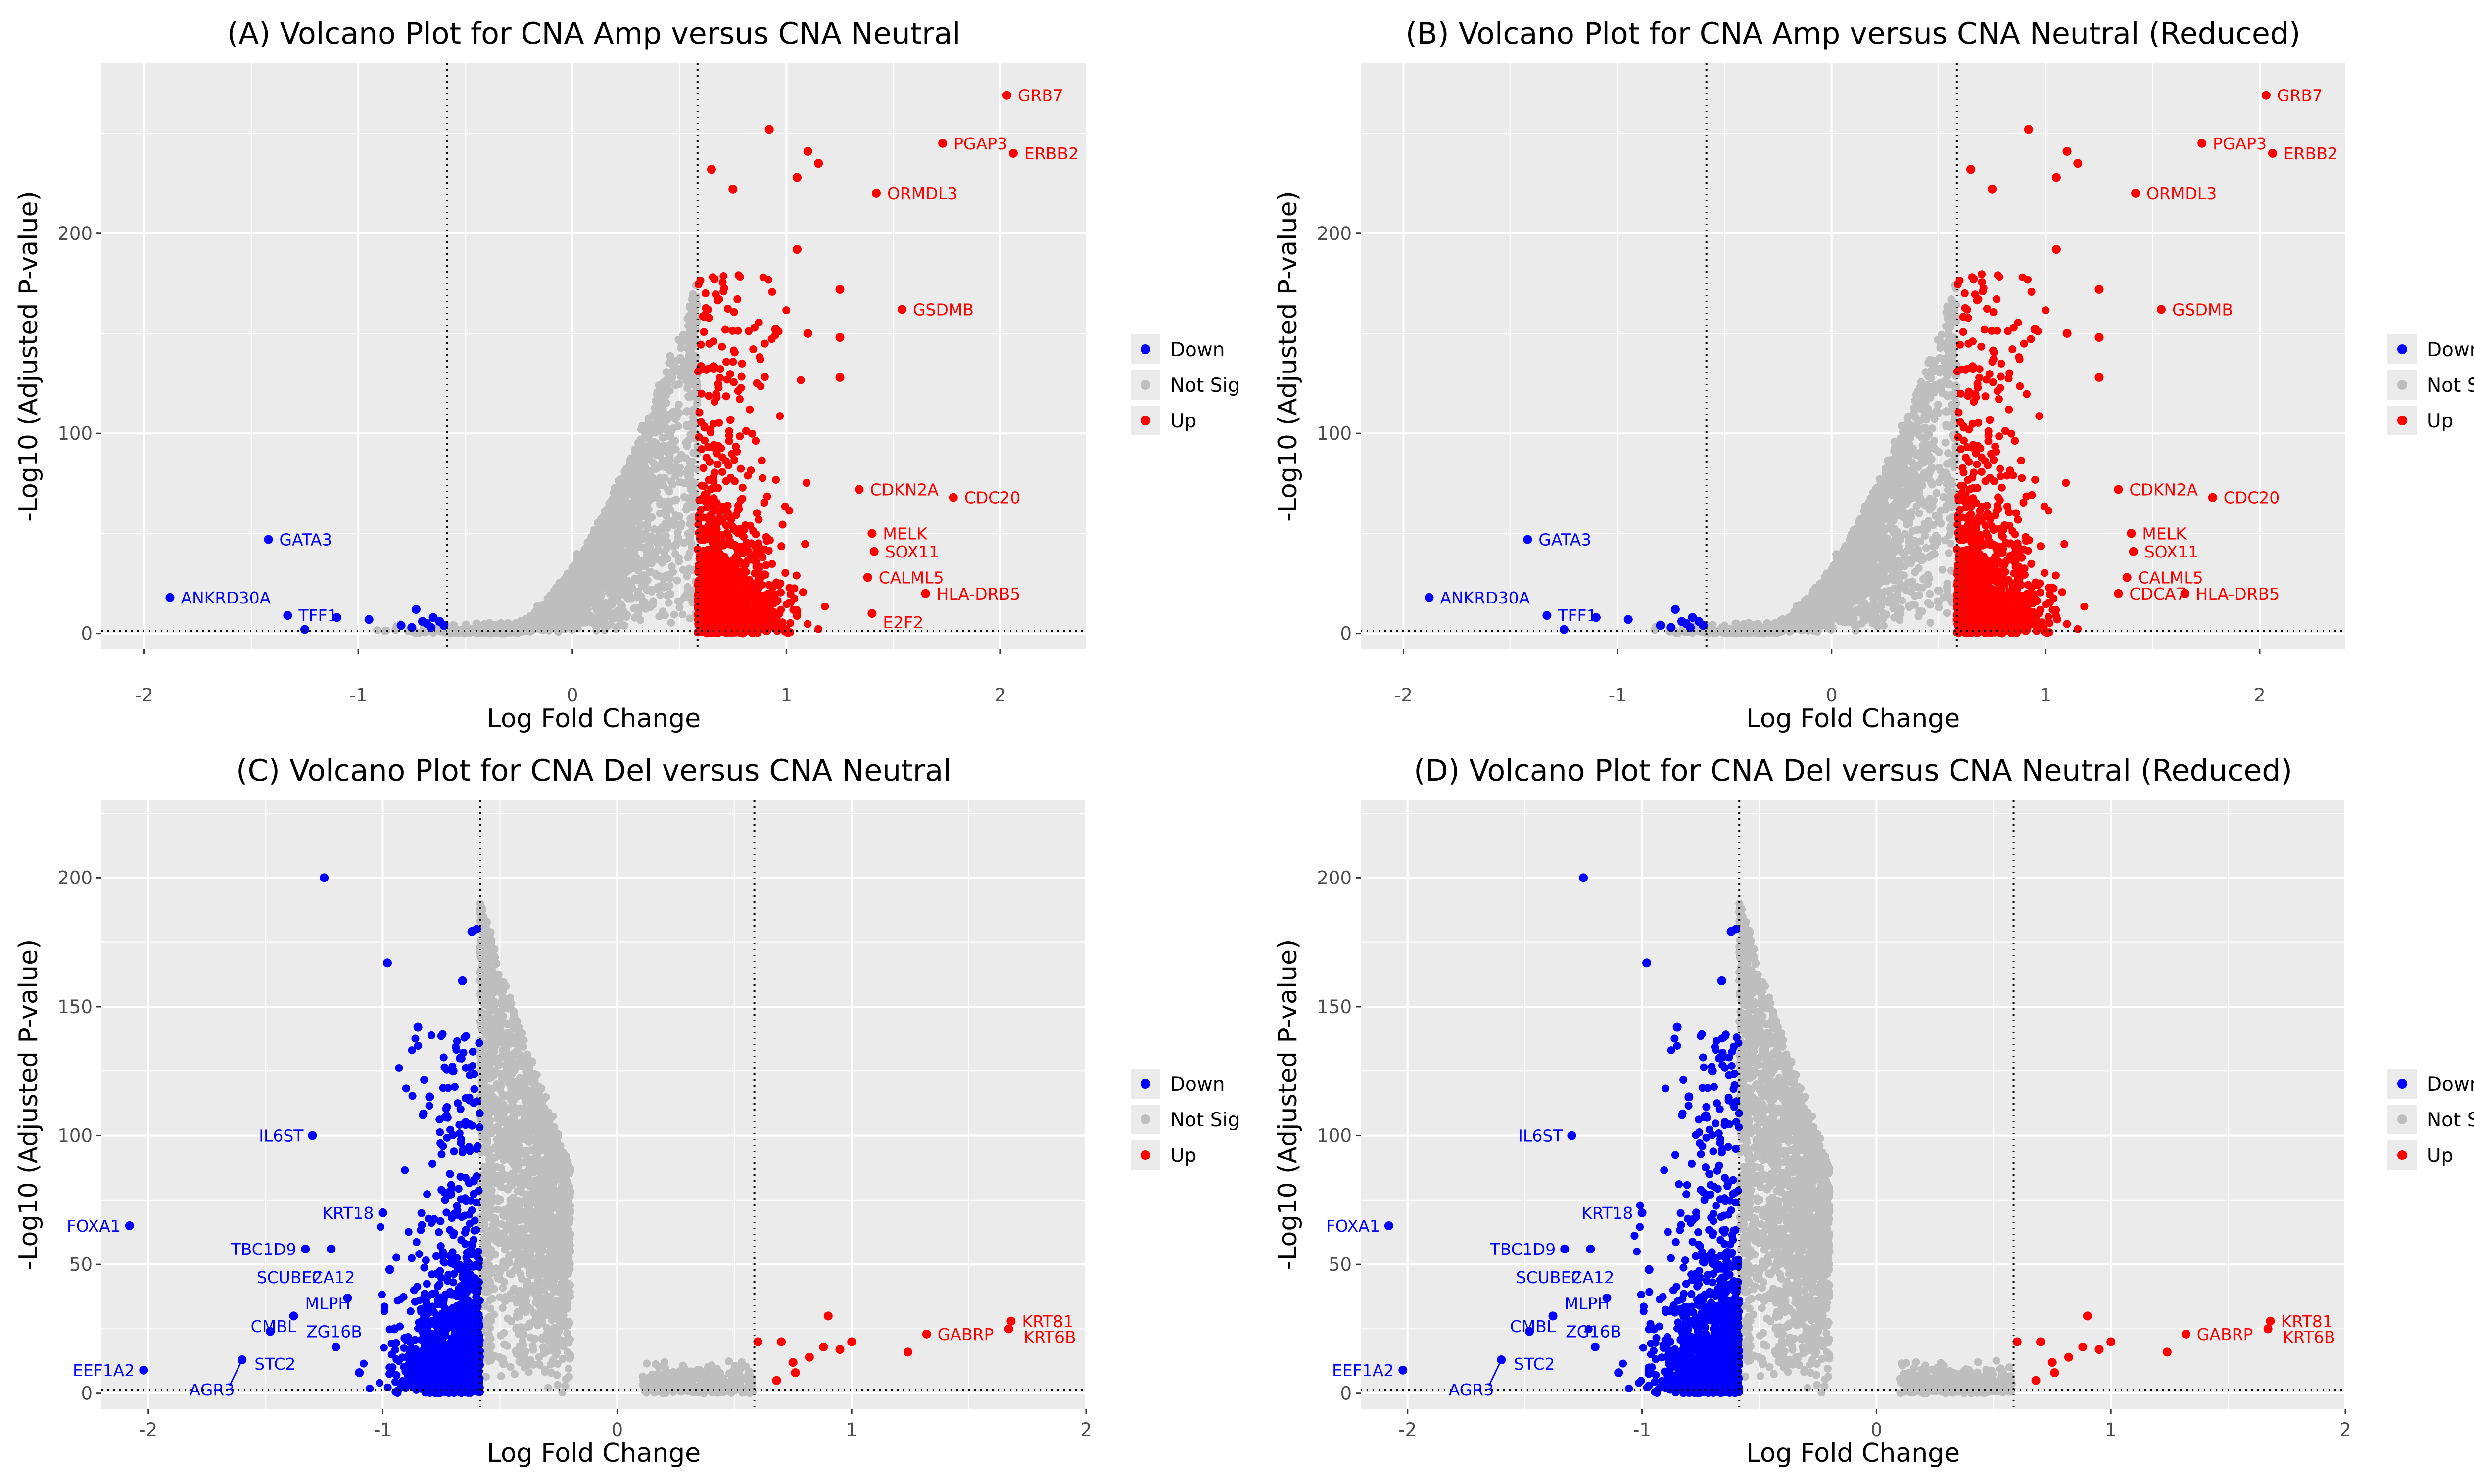 This screenshot has height=1484, width=2474. What do you see at coordinates (226, 597) in the screenshot?
I see `gene-label: ANKRD30A` at bounding box center [226, 597].